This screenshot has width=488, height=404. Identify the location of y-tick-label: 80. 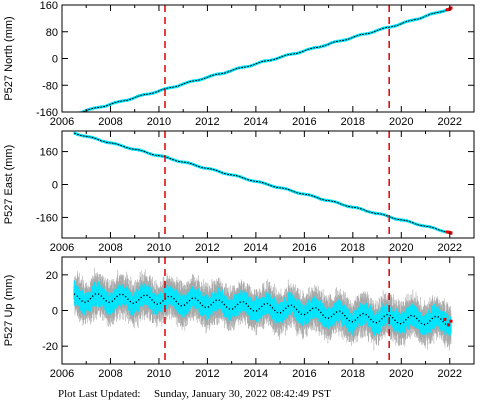
(52, 33).